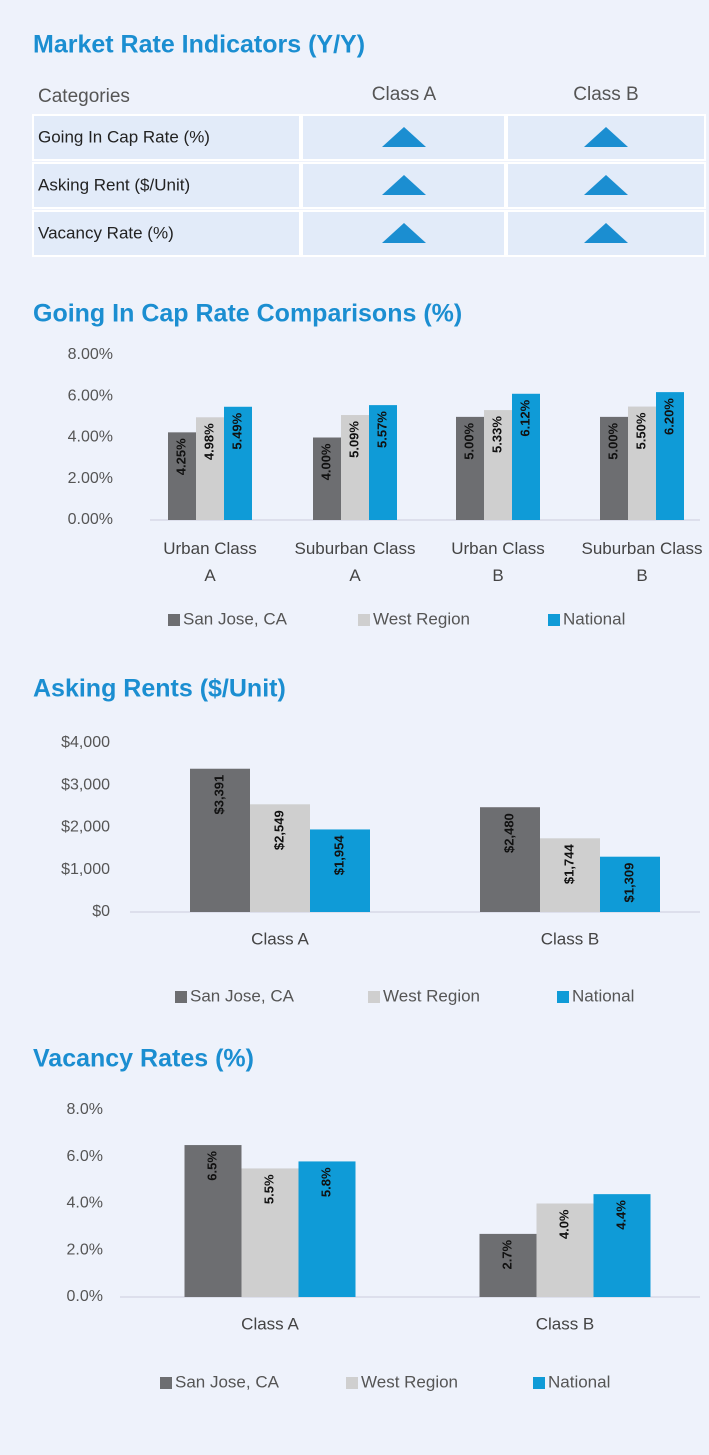 The image size is (709, 1455). Describe the element at coordinates (355, 562) in the screenshot. I see `x-tick-label: Suburban Class A` at that location.